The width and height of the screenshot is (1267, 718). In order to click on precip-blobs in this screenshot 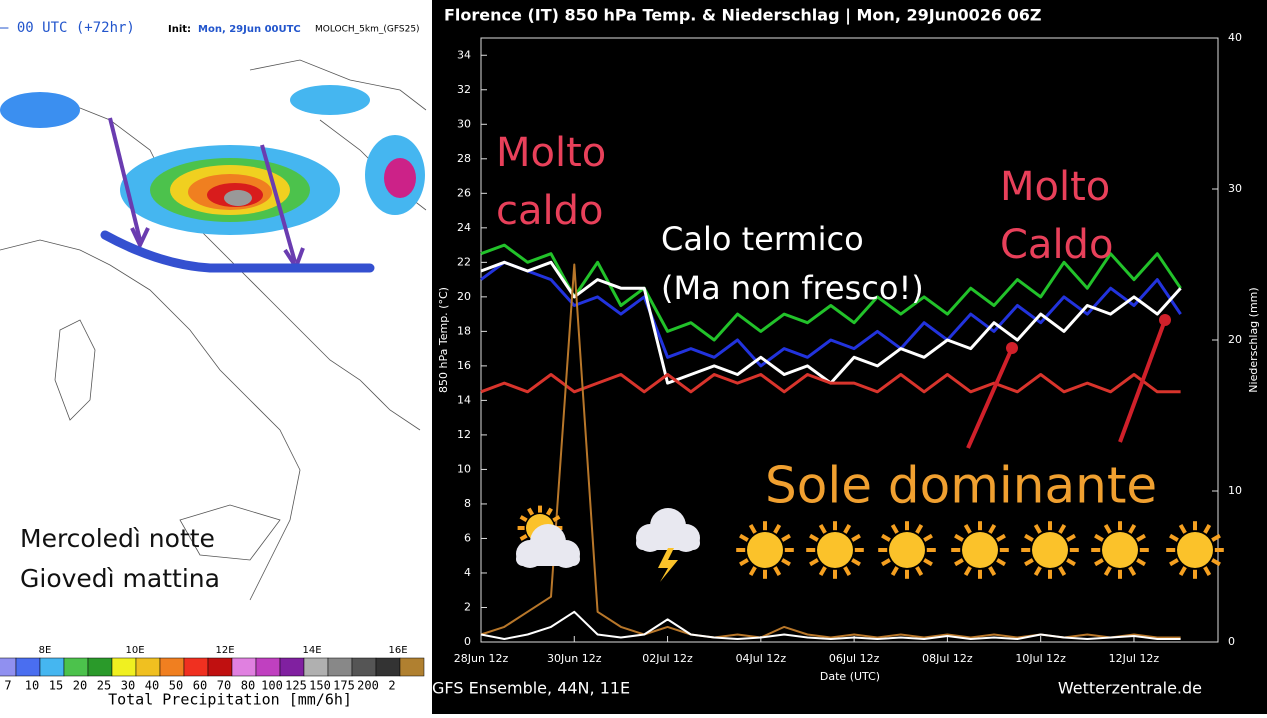, I will do `click(212, 160)`.